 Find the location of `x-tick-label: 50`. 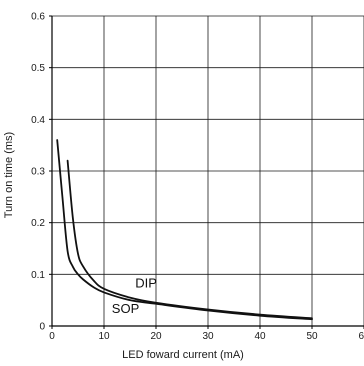

x-tick-label: 50 is located at coordinates (312, 336).